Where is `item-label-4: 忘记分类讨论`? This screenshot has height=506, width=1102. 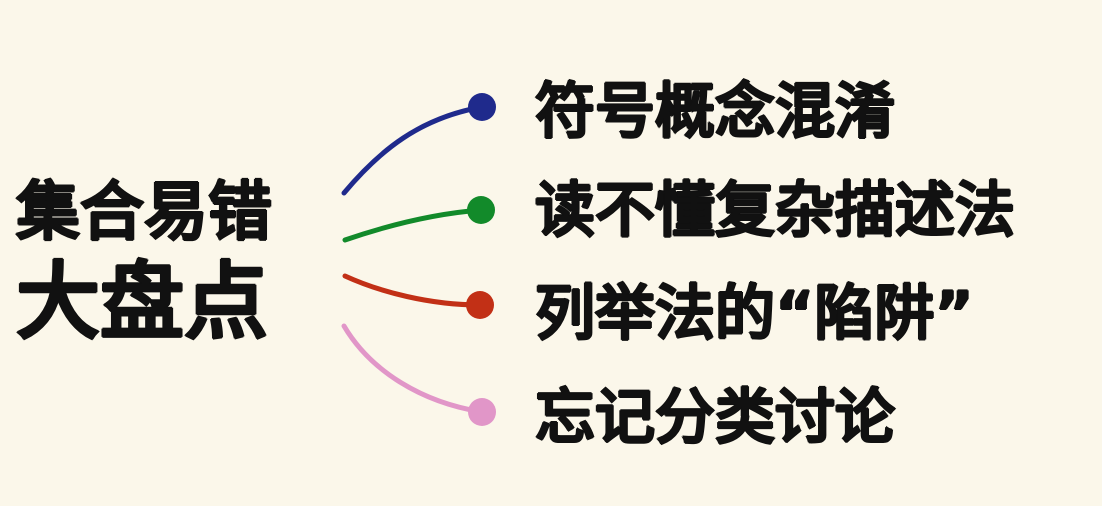
item-label-4: 忘记分类讨论 is located at coordinates (715, 418).